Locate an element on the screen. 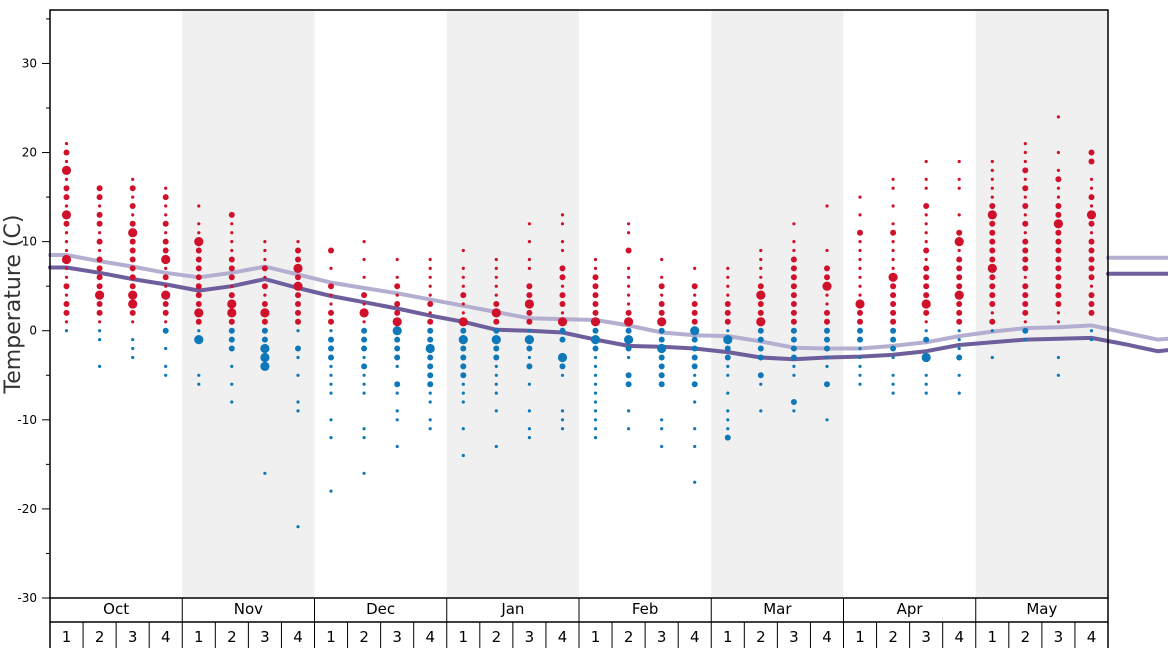  week-label: 1 is located at coordinates (464, 637).